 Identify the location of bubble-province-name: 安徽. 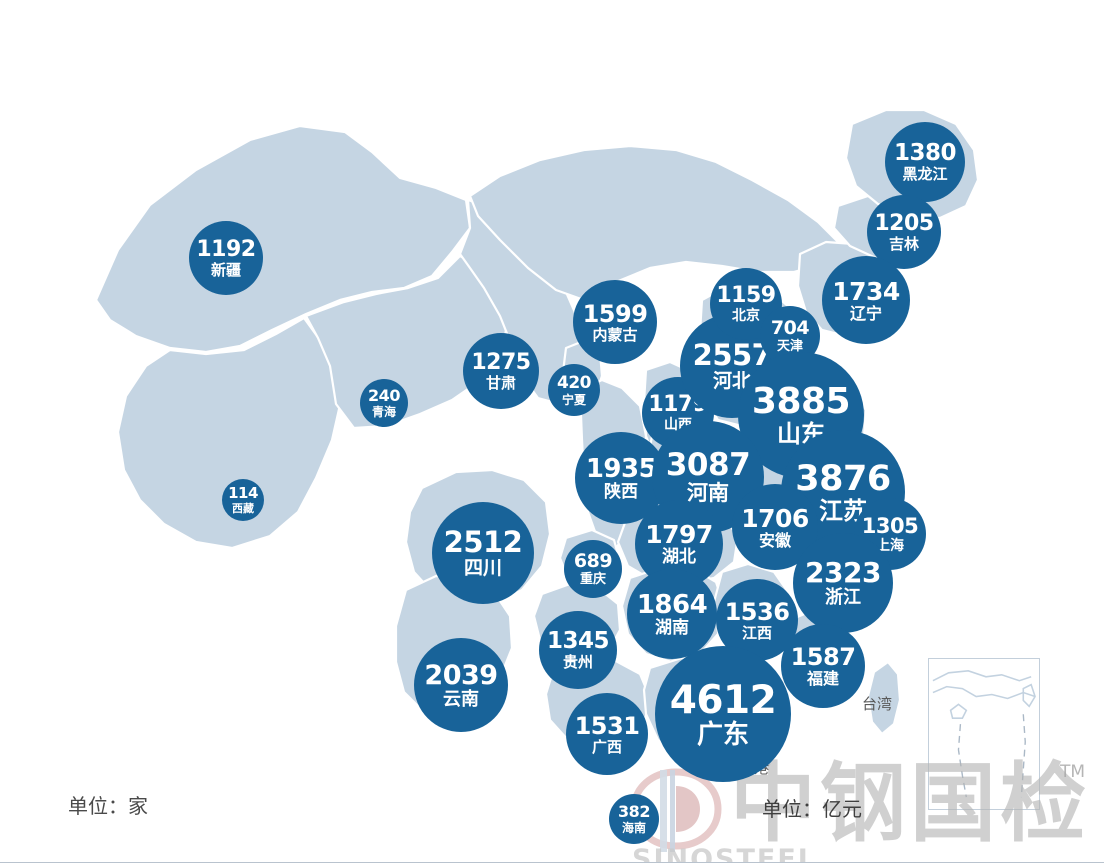
(774, 540).